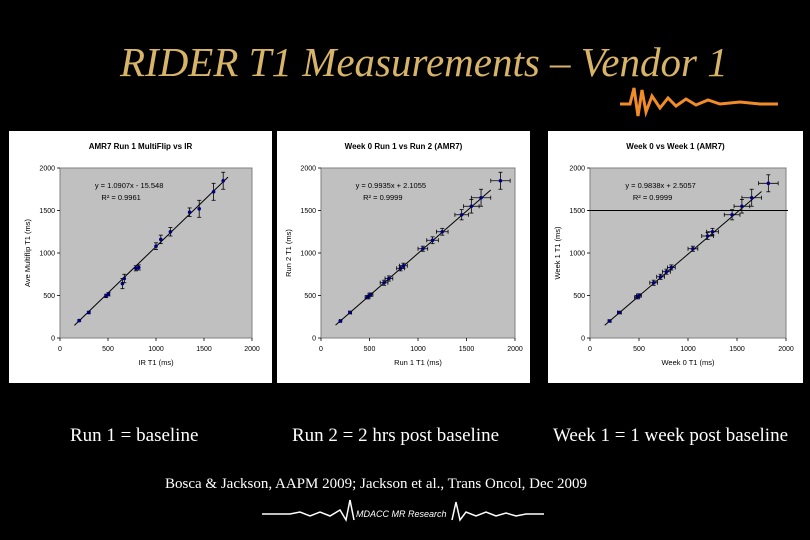 The width and height of the screenshot is (810, 540). What do you see at coordinates (156, 362) in the screenshot?
I see `x-axis-label: IR T1 (ms)` at bounding box center [156, 362].